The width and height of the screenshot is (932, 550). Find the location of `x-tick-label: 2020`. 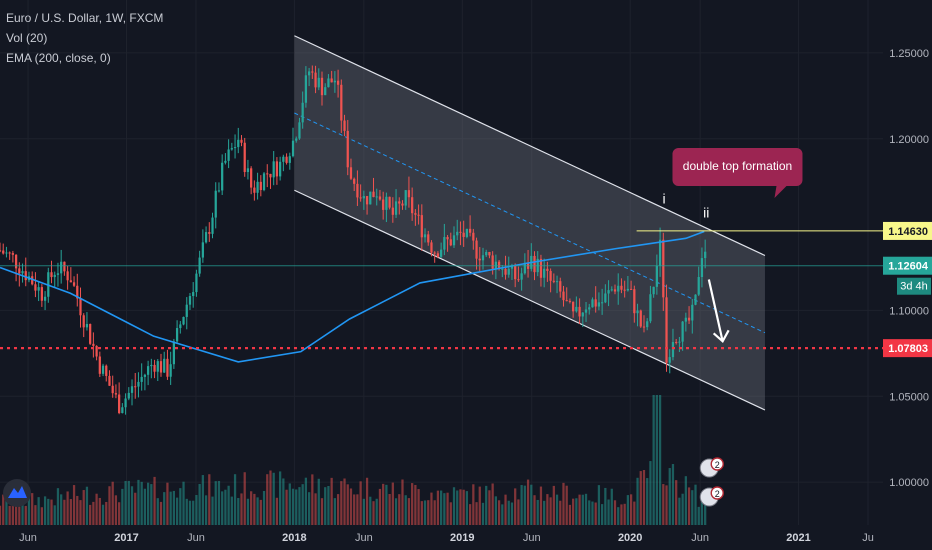

x-tick-label: 2020 is located at coordinates (630, 538).